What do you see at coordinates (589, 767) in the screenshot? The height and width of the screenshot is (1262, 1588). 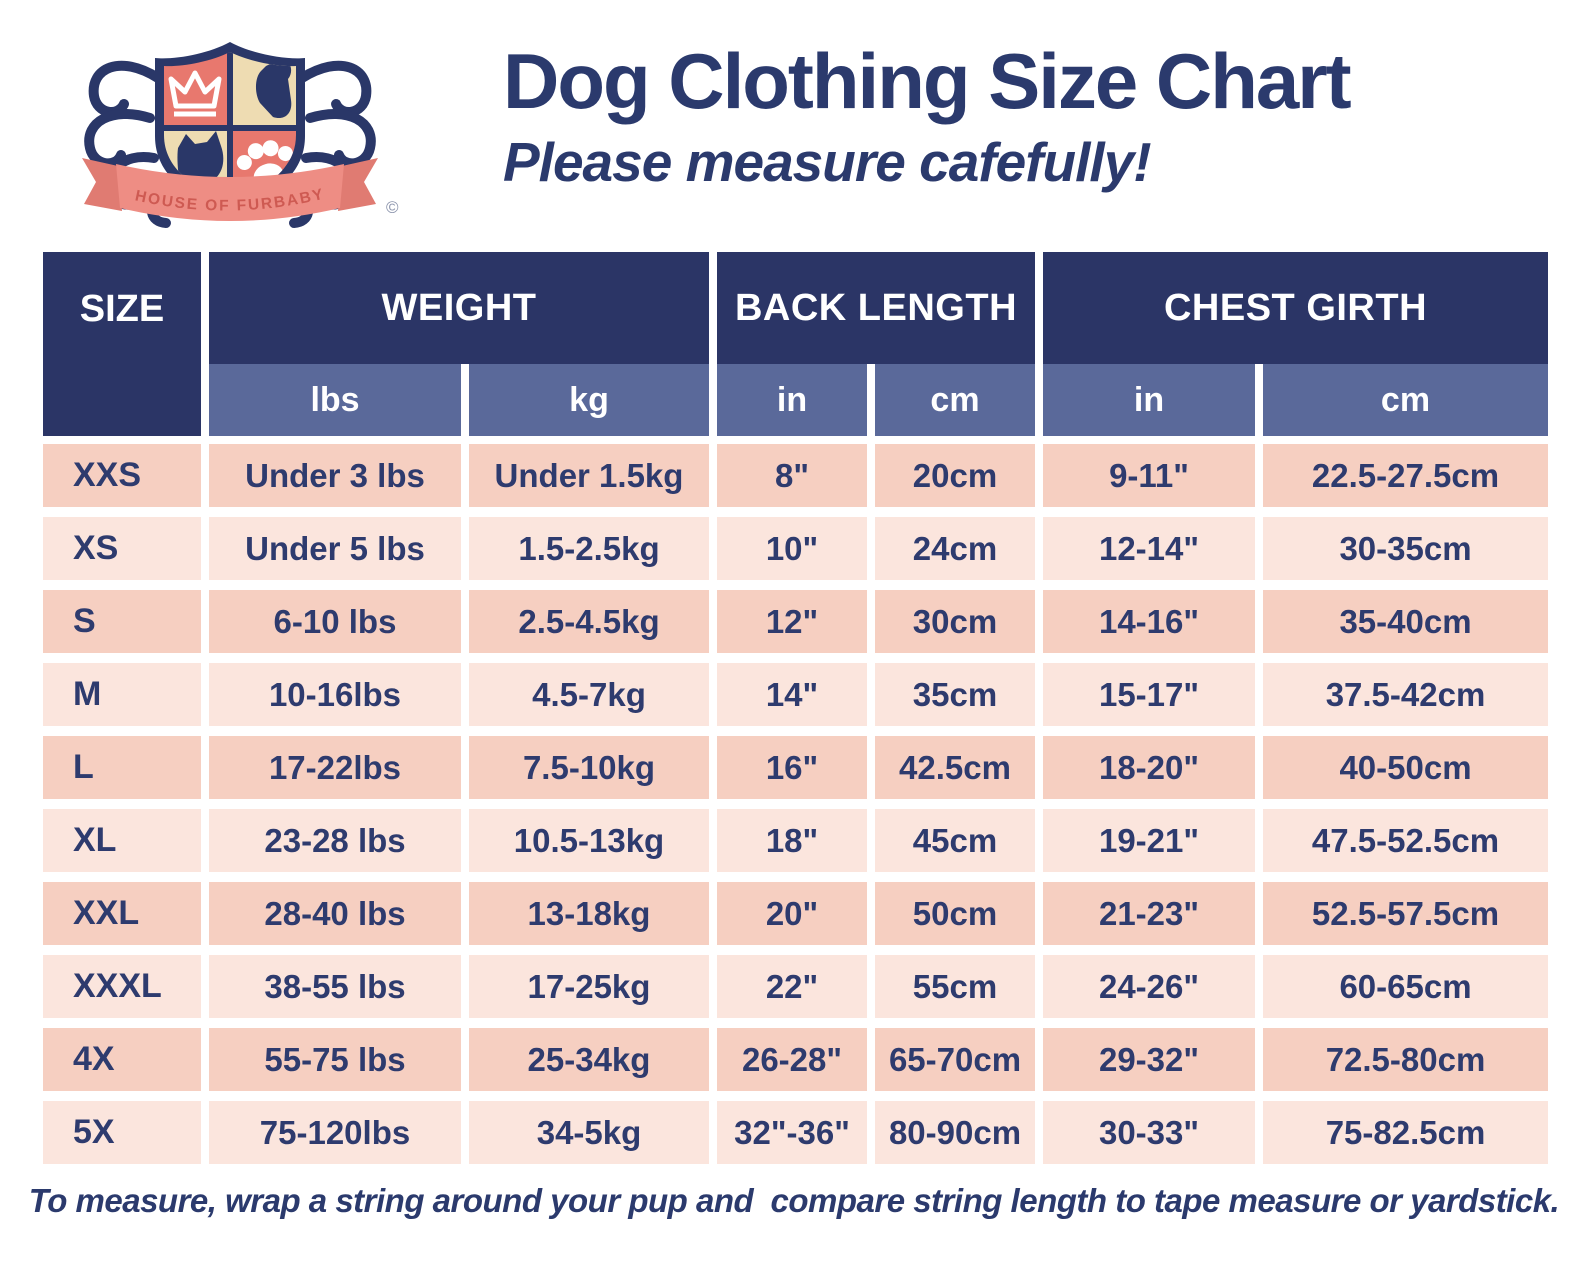 I see `cell-weight-kg: 7.5-10kg` at bounding box center [589, 767].